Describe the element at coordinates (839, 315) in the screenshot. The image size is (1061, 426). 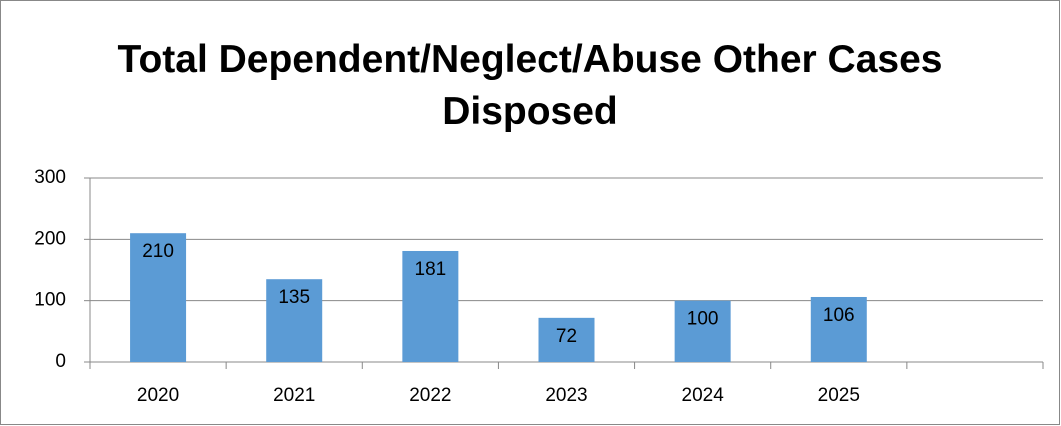
I see `data-label: 106` at that location.